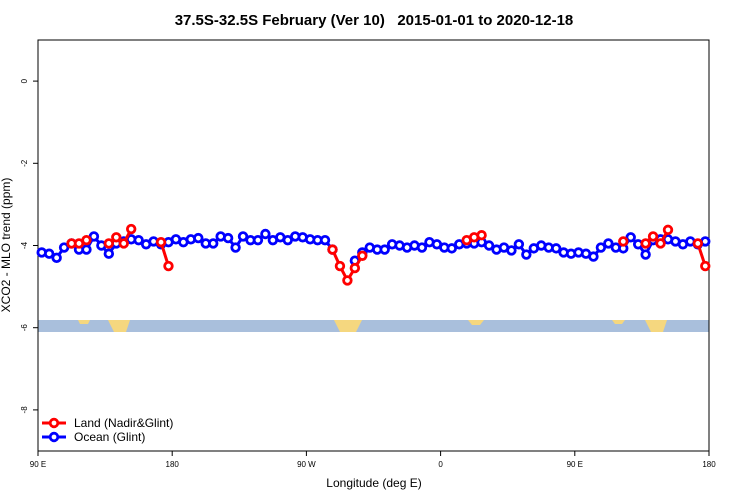 This screenshot has width=750, height=500. I want to click on y-tick-label: -6, so click(24, 328).